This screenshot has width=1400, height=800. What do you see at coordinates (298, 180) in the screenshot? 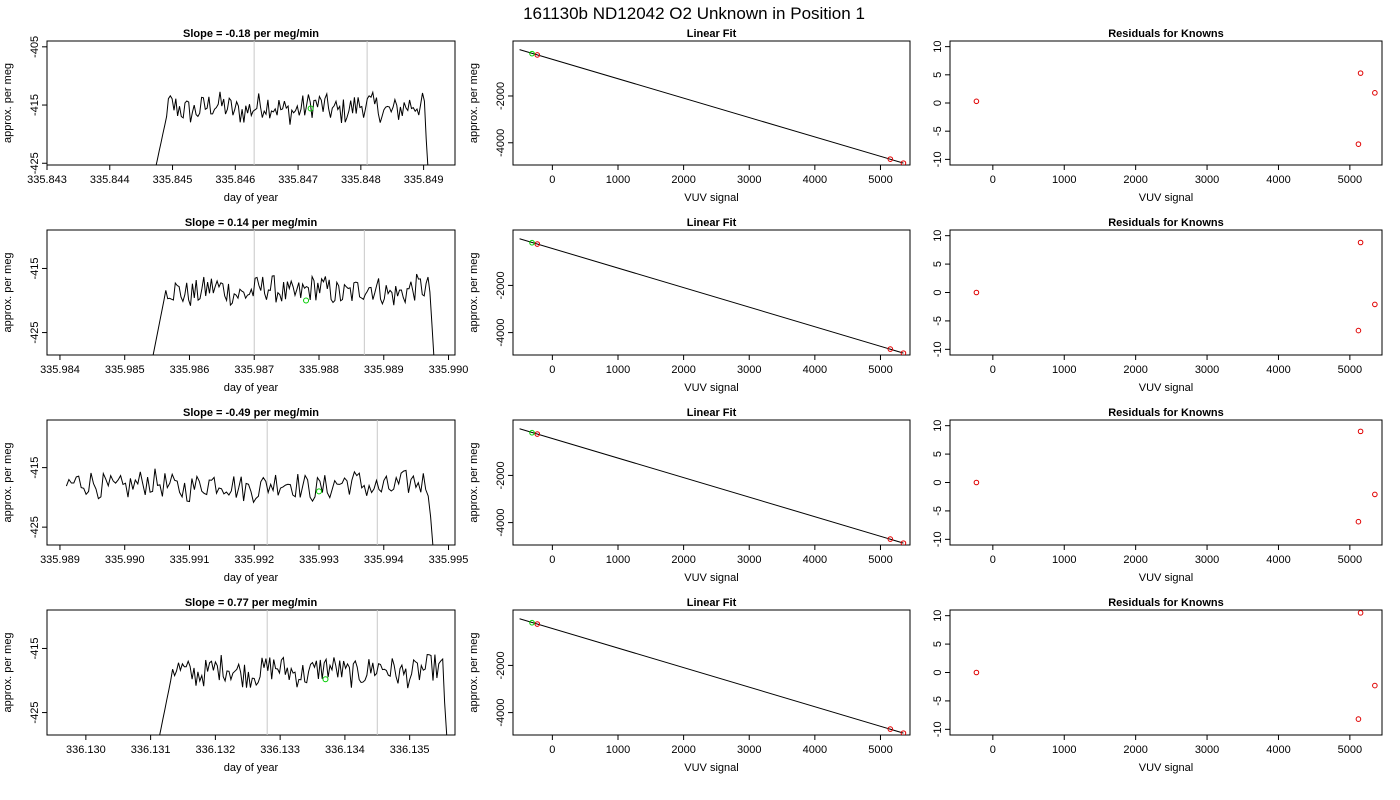
I see `x-tick-label: 335.847` at bounding box center [298, 180].